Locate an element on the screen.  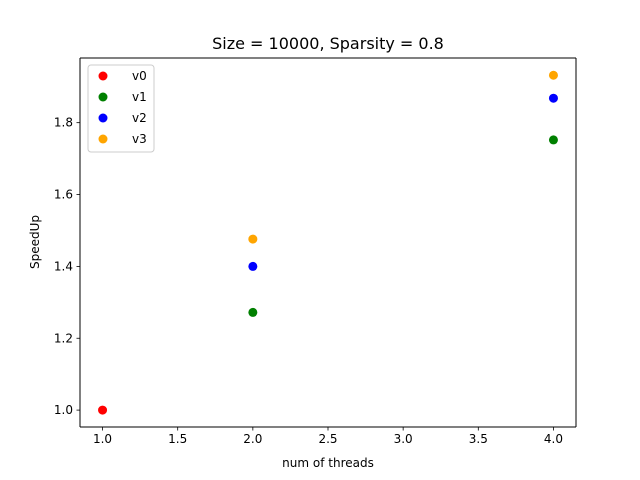
x-tick-label: 1.0 is located at coordinates (102, 439).